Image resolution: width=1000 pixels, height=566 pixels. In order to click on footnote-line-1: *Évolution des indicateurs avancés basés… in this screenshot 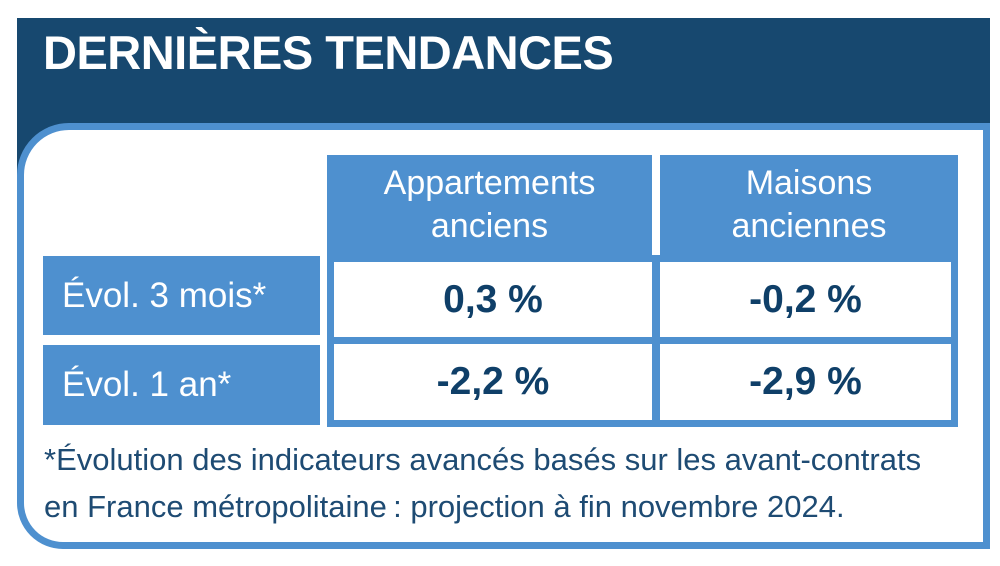, I will do `click(483, 459)`.